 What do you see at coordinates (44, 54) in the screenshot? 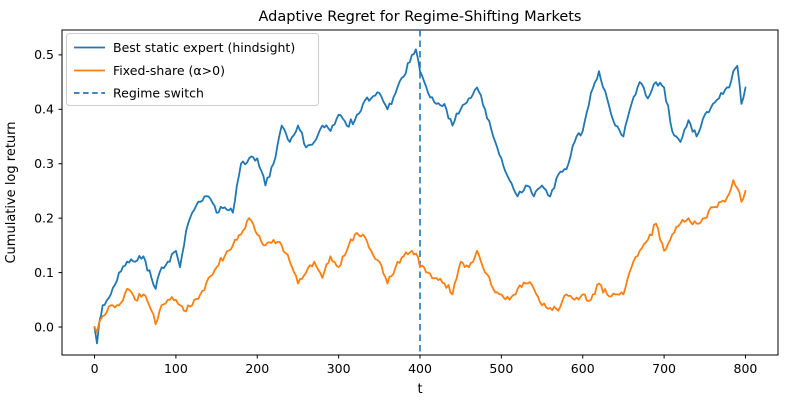
I see `y-tick-label: 0.5` at bounding box center [44, 54].